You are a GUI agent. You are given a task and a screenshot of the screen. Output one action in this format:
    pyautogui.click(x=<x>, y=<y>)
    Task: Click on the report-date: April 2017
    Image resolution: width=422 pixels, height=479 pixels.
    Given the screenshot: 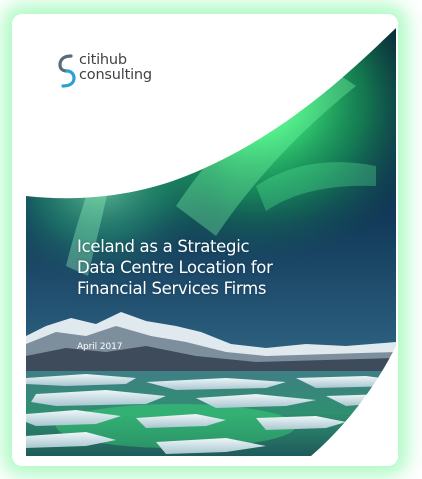 What is the action you would take?
    pyautogui.click(x=100, y=347)
    